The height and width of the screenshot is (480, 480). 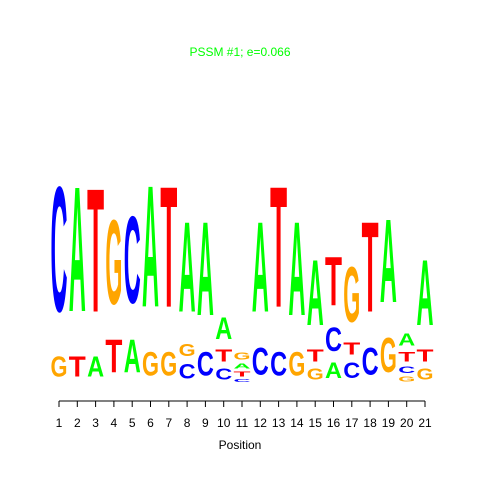 I want to click on x-tick-label: 3, so click(x=95, y=423).